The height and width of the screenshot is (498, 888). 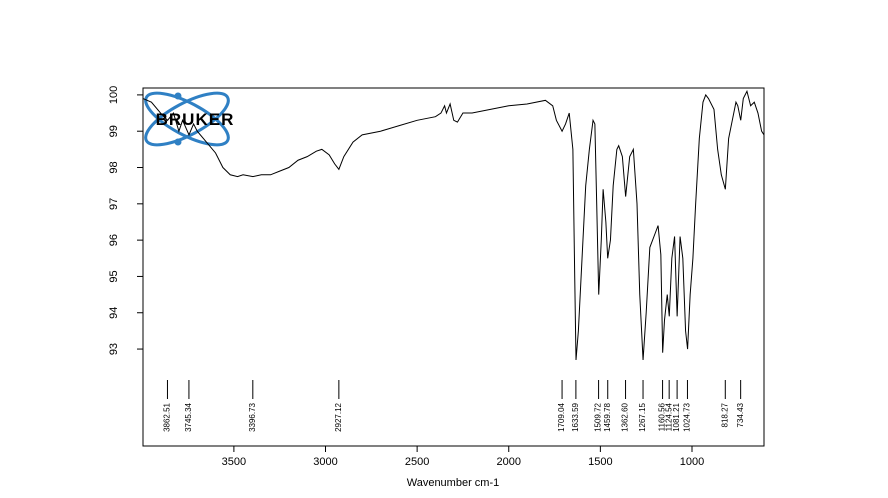 I want to click on x-tick-label: 1500, so click(x=600, y=462).